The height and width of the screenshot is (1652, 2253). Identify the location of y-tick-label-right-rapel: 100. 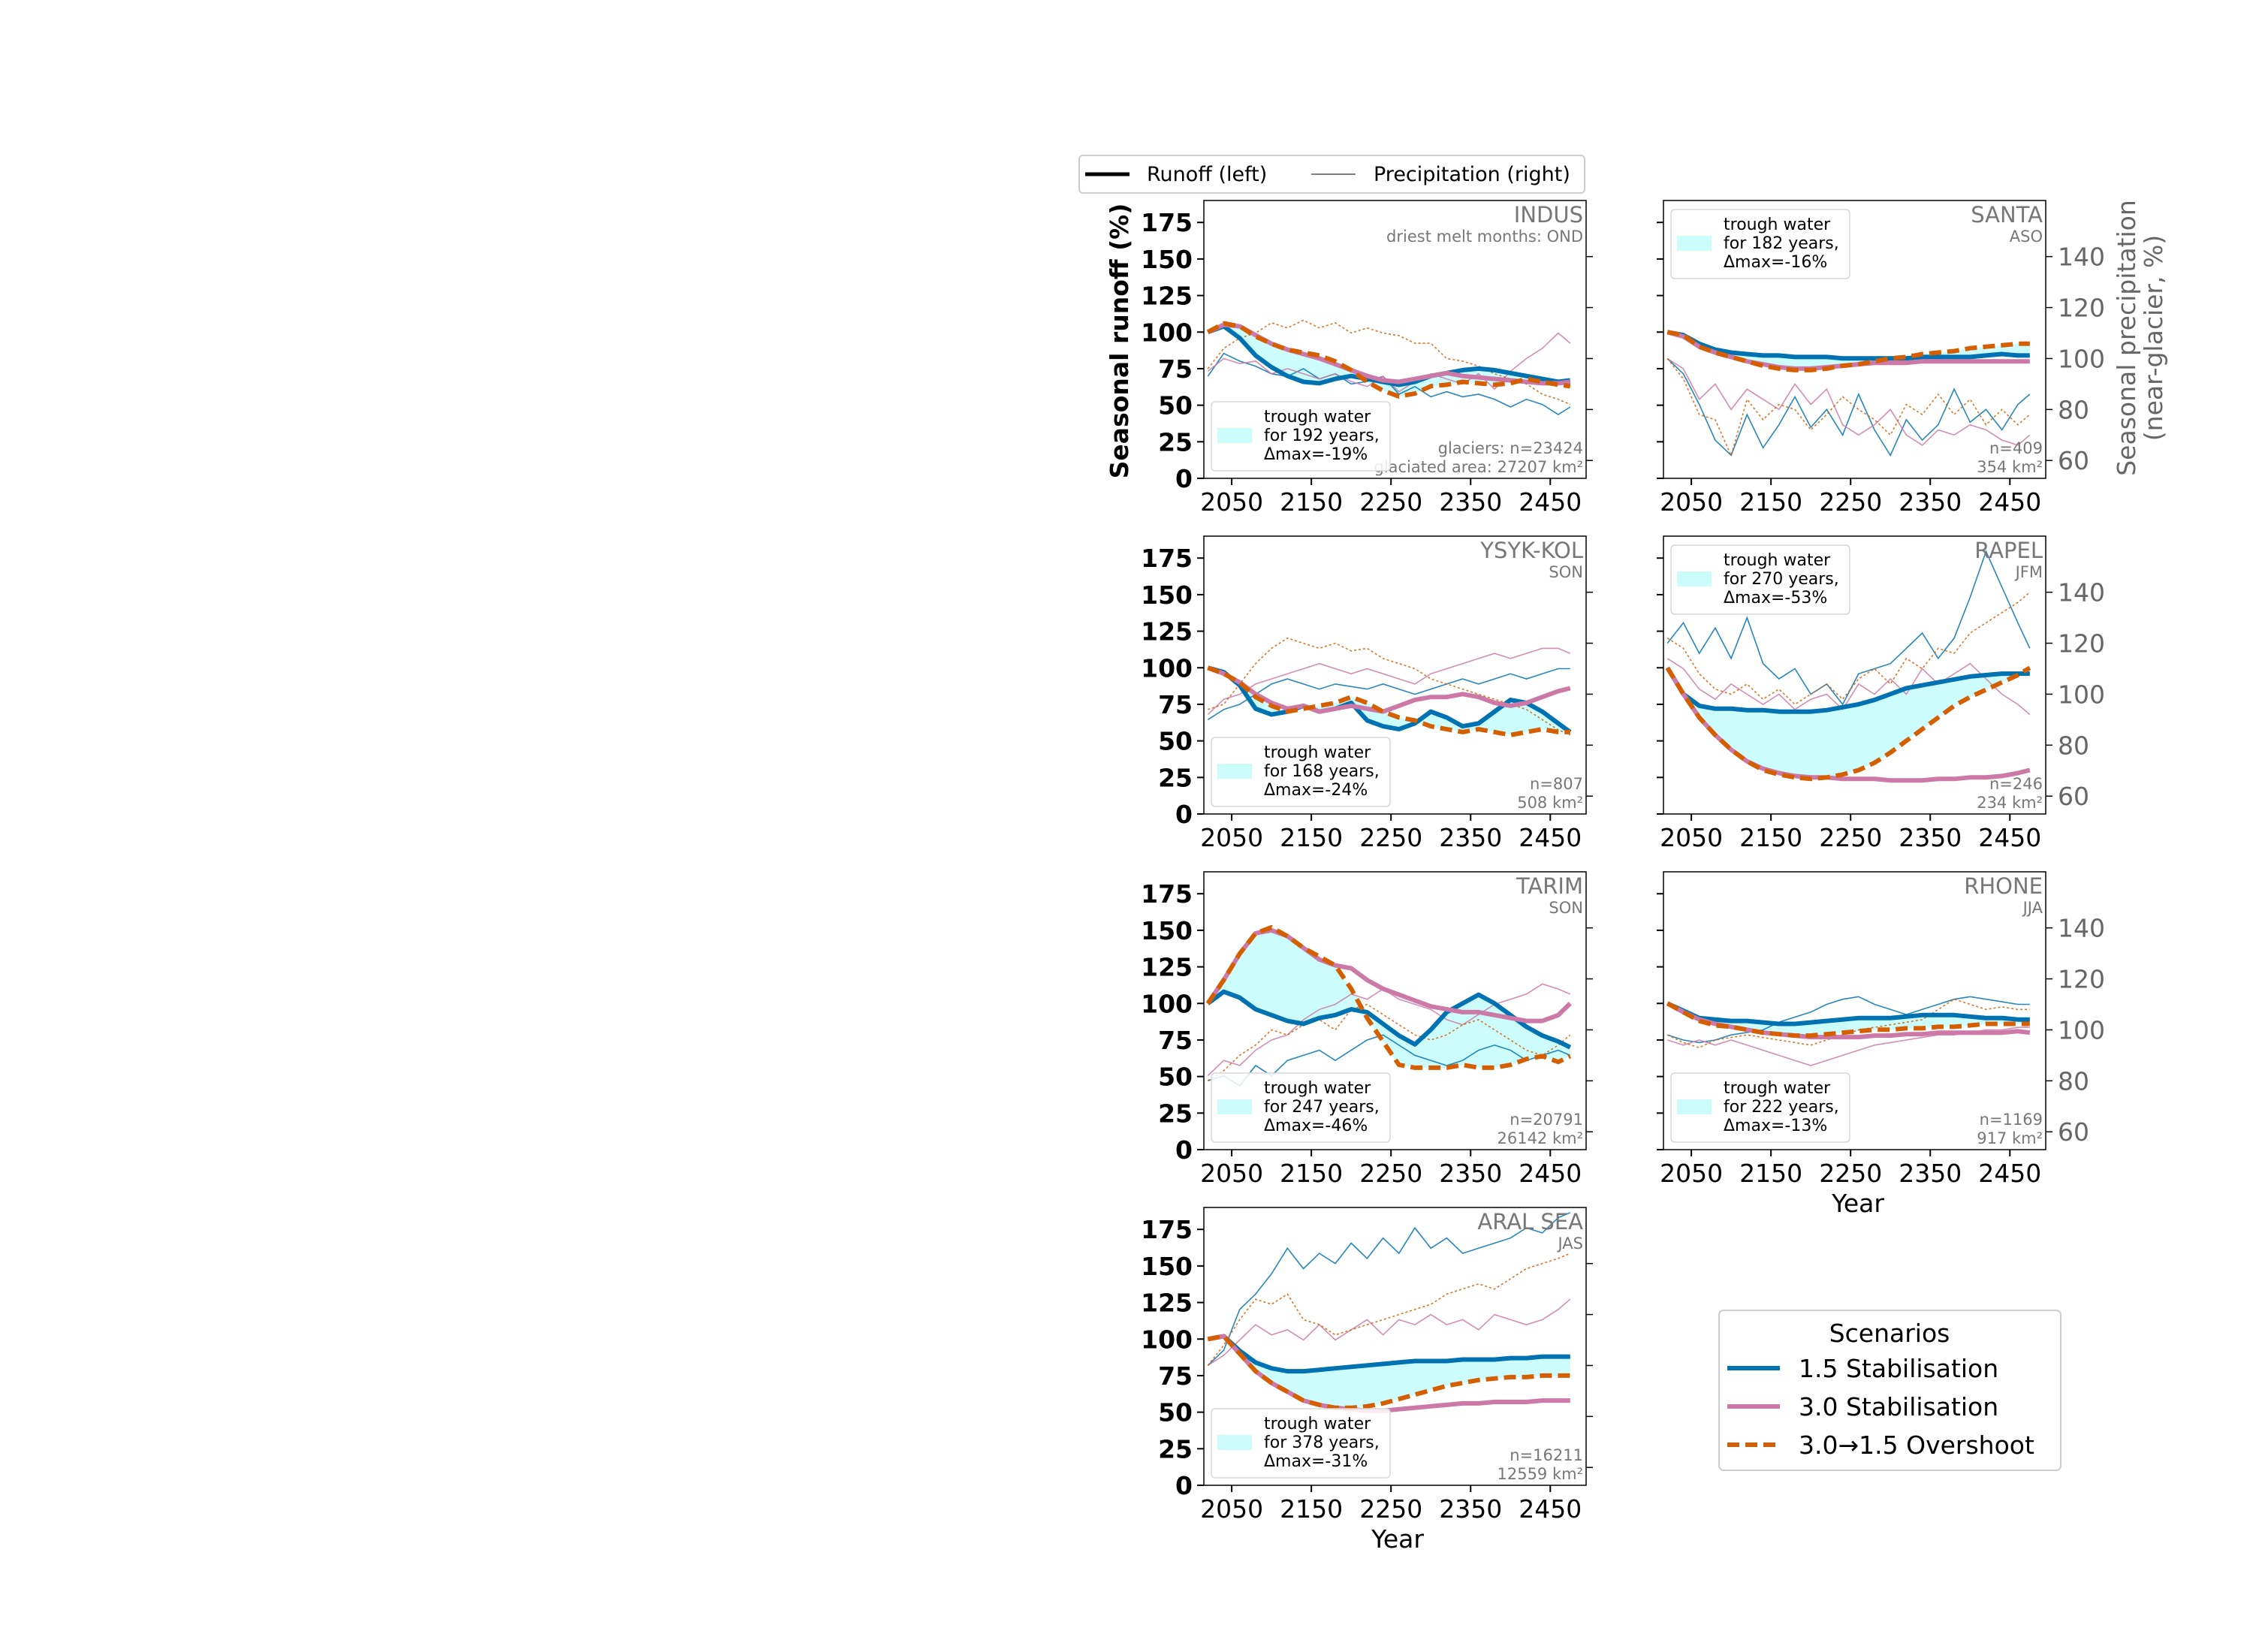
(2081, 694).